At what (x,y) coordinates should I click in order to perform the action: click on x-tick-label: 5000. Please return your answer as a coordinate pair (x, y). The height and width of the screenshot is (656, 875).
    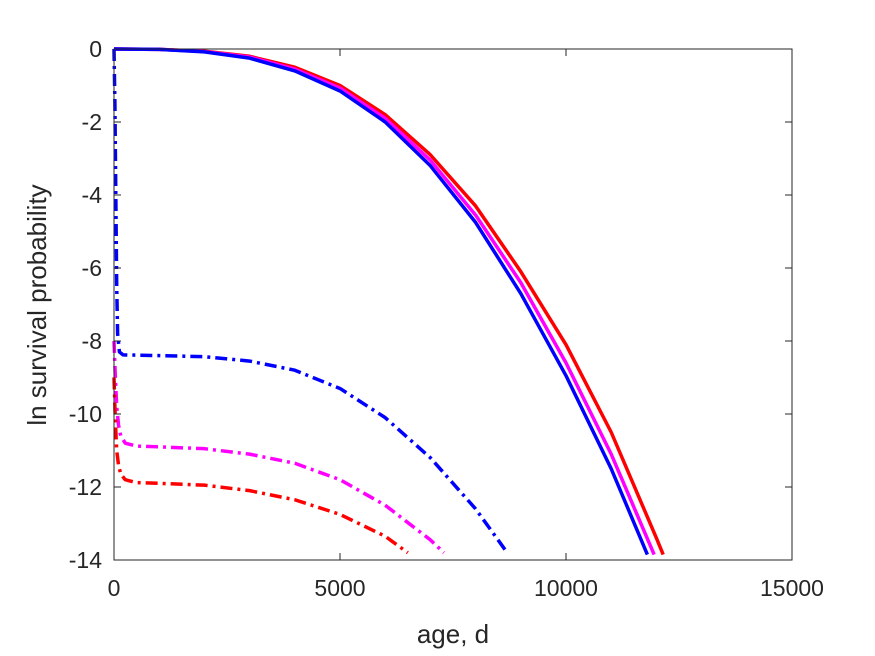
    Looking at the image, I should click on (339, 588).